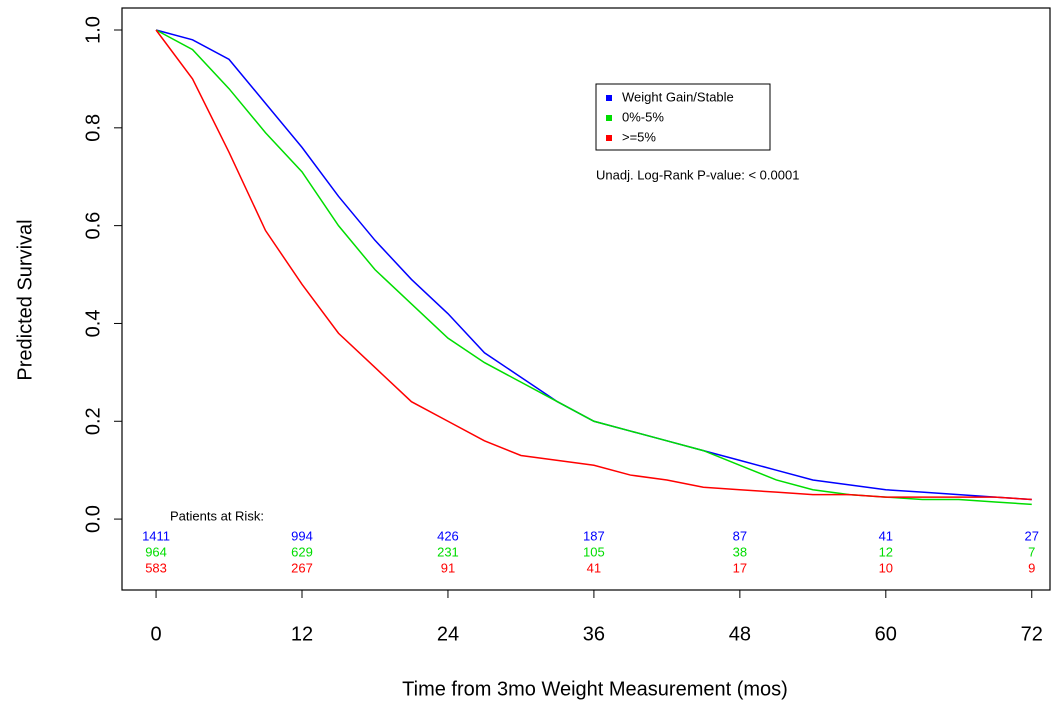 This screenshot has width=1058, height=706. What do you see at coordinates (594, 535) in the screenshot?
I see `risk-count: 187` at bounding box center [594, 535].